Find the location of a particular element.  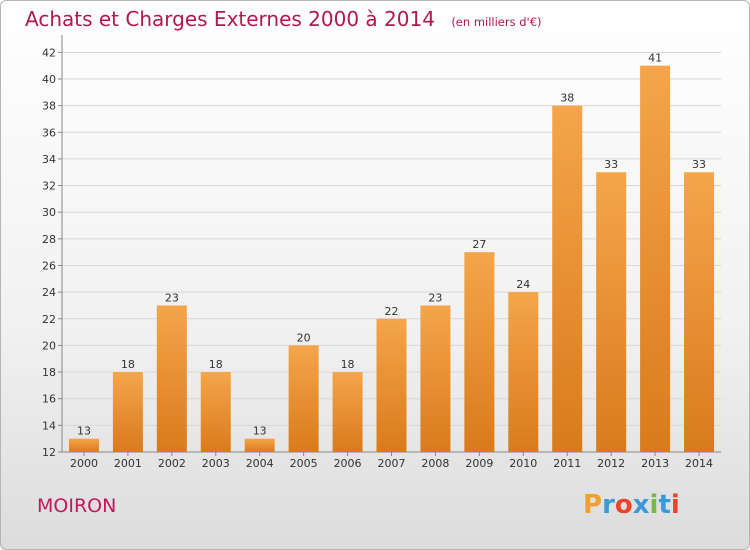

y-tick-label: 24 is located at coordinates (49, 292).